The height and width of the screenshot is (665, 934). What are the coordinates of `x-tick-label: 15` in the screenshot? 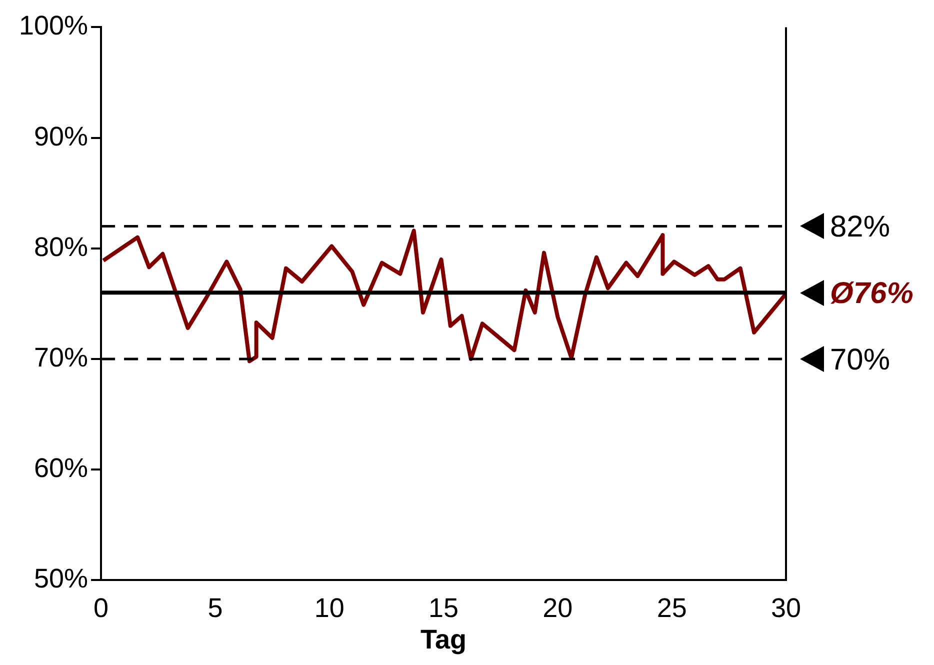 It's located at (443, 607).